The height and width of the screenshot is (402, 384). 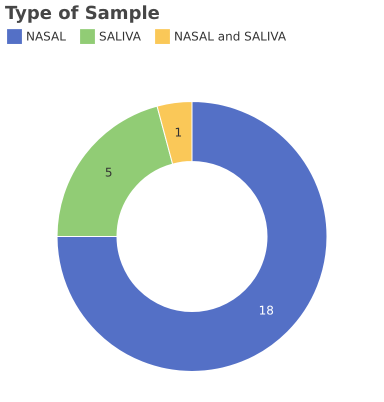 What do you see at coordinates (178, 132) in the screenshot?
I see `data-label: 1` at bounding box center [178, 132].